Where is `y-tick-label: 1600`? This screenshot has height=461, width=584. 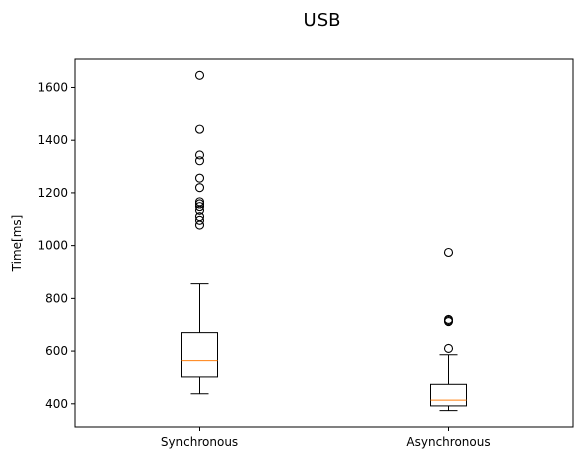
y-tick-label: 1600 is located at coordinates (52, 87).